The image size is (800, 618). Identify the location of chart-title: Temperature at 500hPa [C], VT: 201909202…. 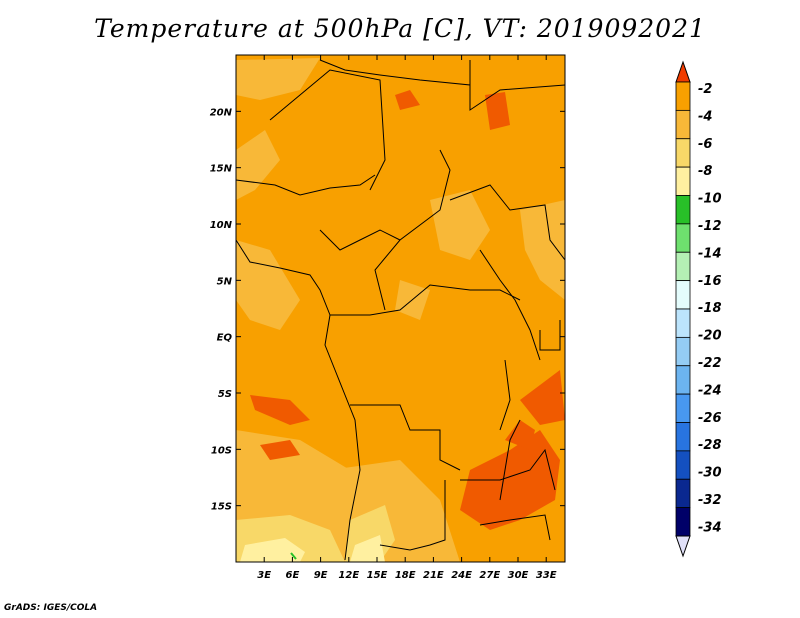
(400, 28).